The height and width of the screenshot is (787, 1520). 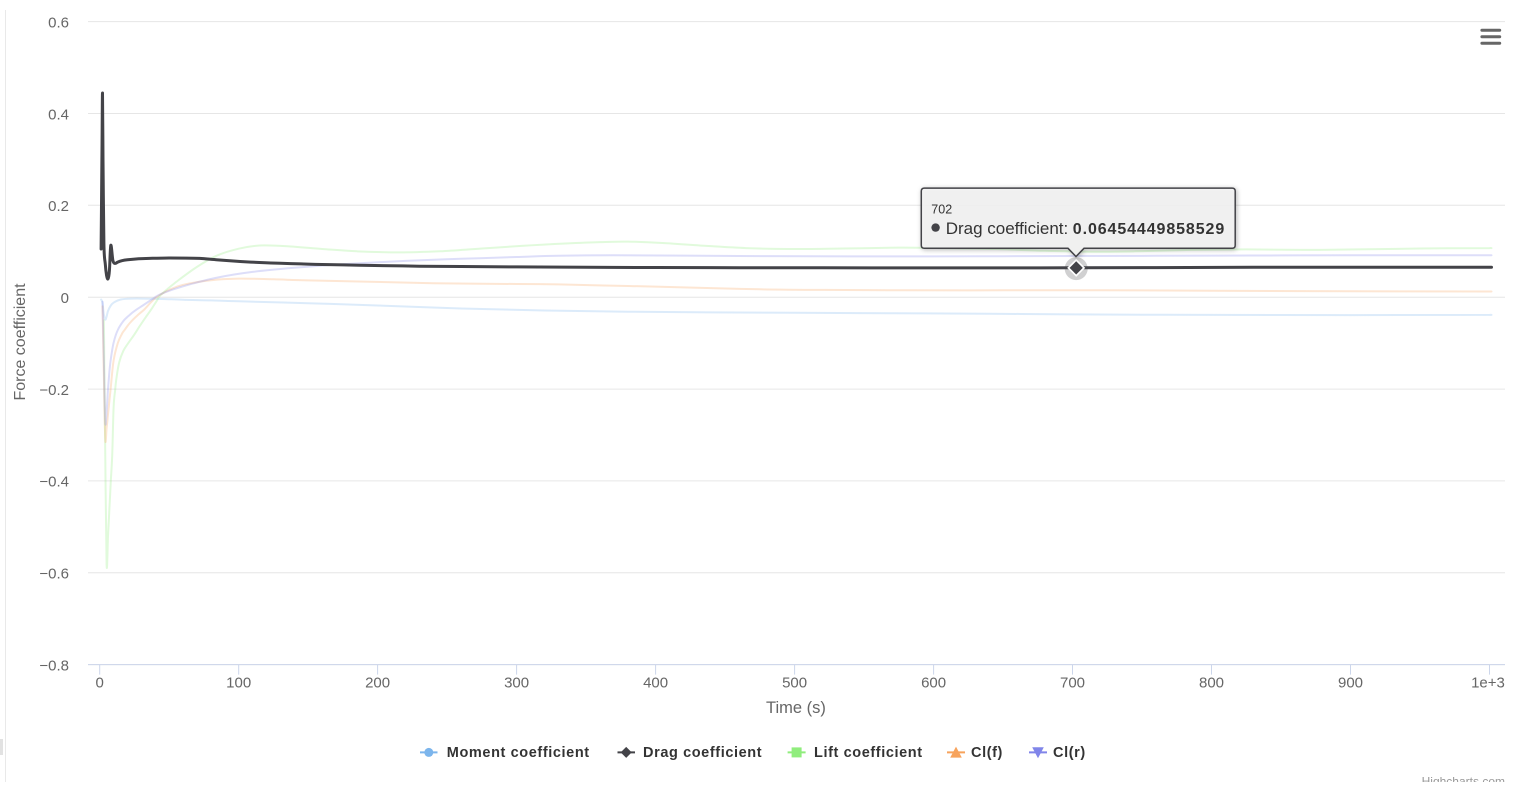 What do you see at coordinates (54, 390) in the screenshot?
I see `svg-text: −0.2` at bounding box center [54, 390].